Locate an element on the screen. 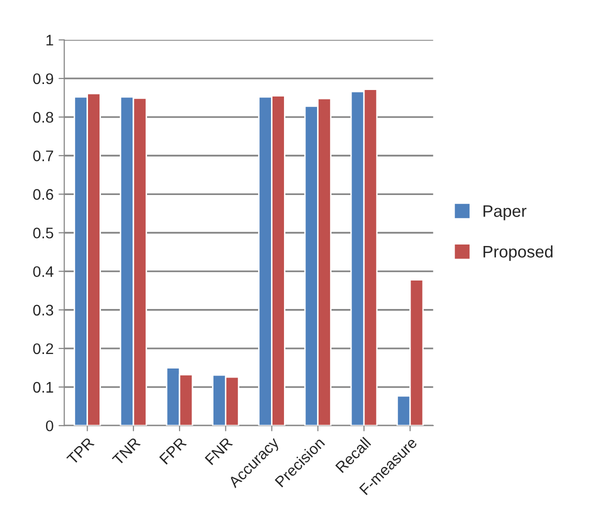 This screenshot has height=532, width=595. y-tick-label: 0.7 is located at coordinates (43, 156).